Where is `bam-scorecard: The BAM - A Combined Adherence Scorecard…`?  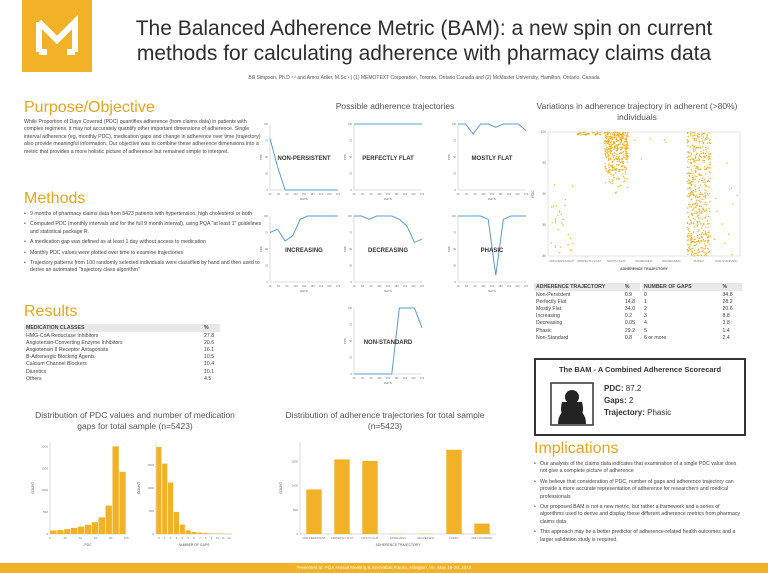 bam-scorecard: The BAM - A Combined Adherence Scorecard… is located at coordinates (640, 397).